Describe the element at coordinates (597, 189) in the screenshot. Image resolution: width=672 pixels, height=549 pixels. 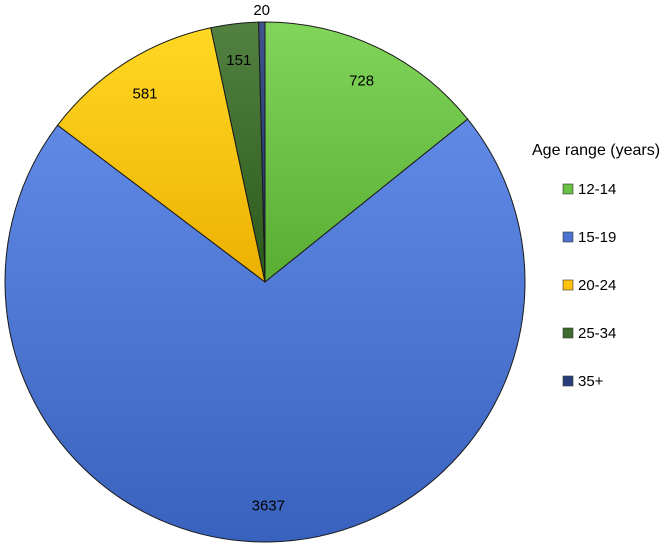
I see `legend-label-12-14: 12-14` at that location.